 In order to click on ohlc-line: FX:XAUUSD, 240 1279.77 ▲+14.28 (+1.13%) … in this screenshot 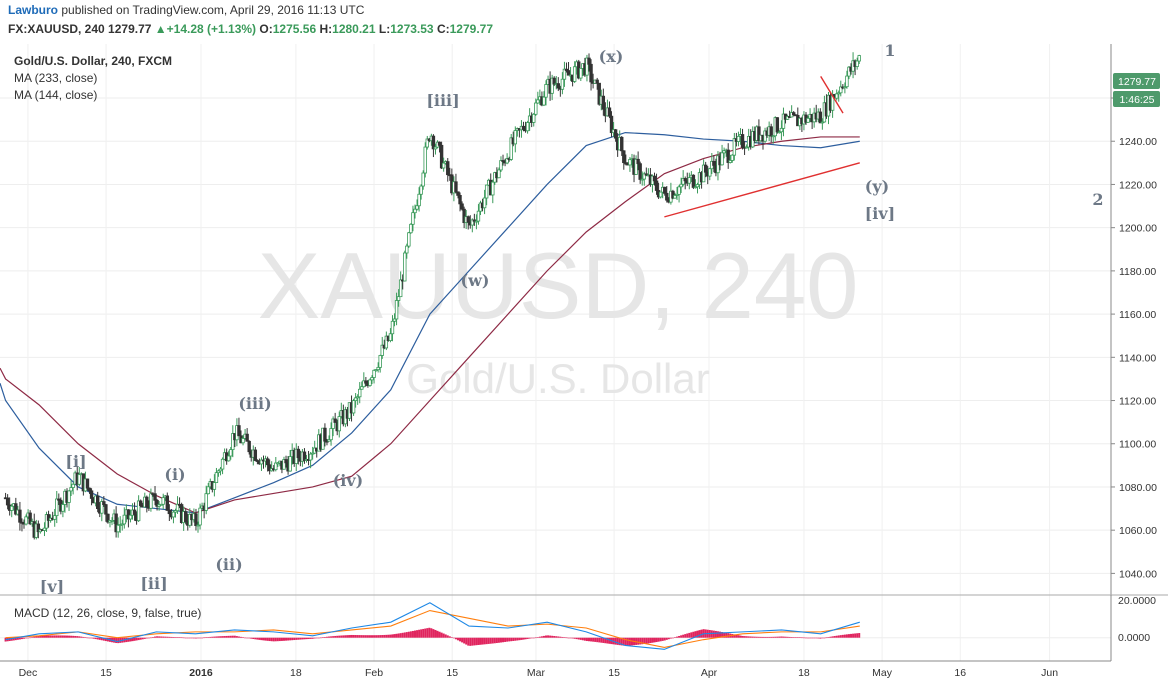, I will do `click(250, 29)`.